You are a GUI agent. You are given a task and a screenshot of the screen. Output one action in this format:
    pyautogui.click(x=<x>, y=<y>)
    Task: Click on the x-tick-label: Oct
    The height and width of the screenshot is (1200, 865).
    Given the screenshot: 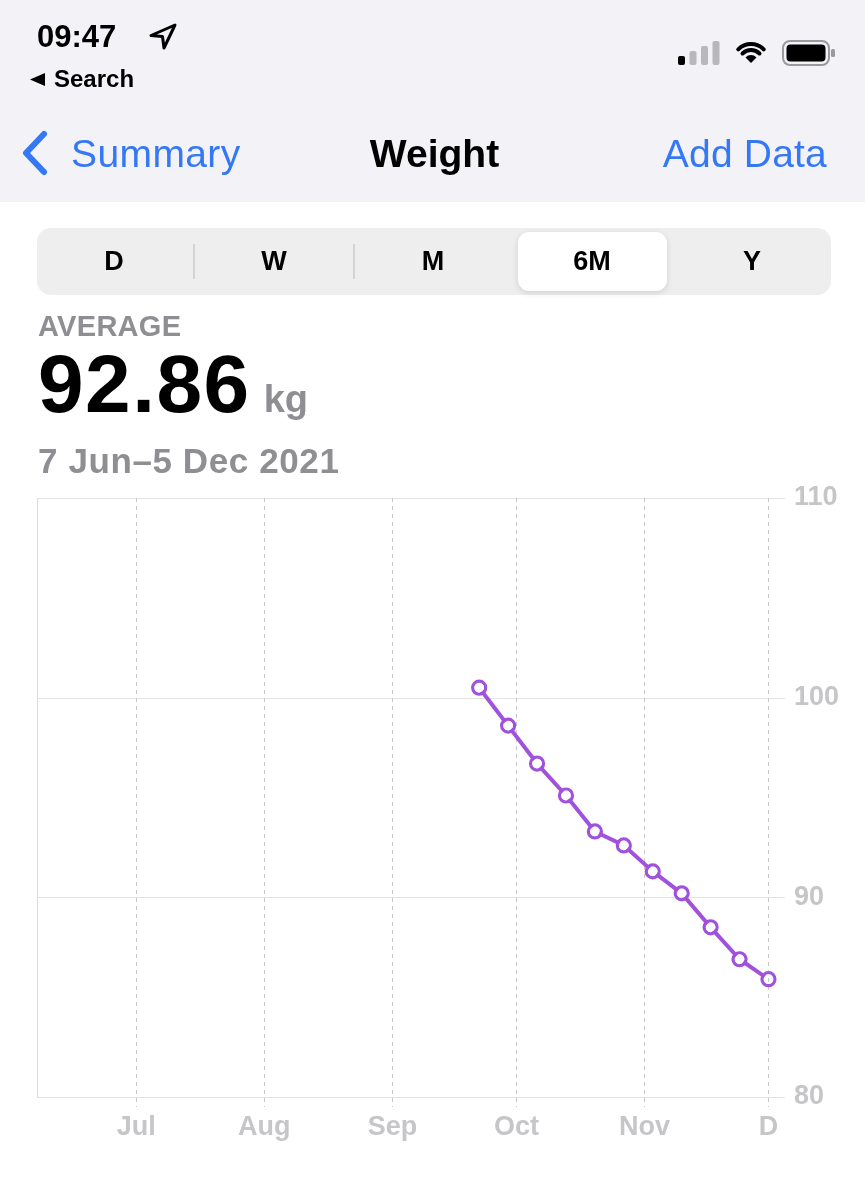 What is the action you would take?
    pyautogui.click(x=516, y=1125)
    